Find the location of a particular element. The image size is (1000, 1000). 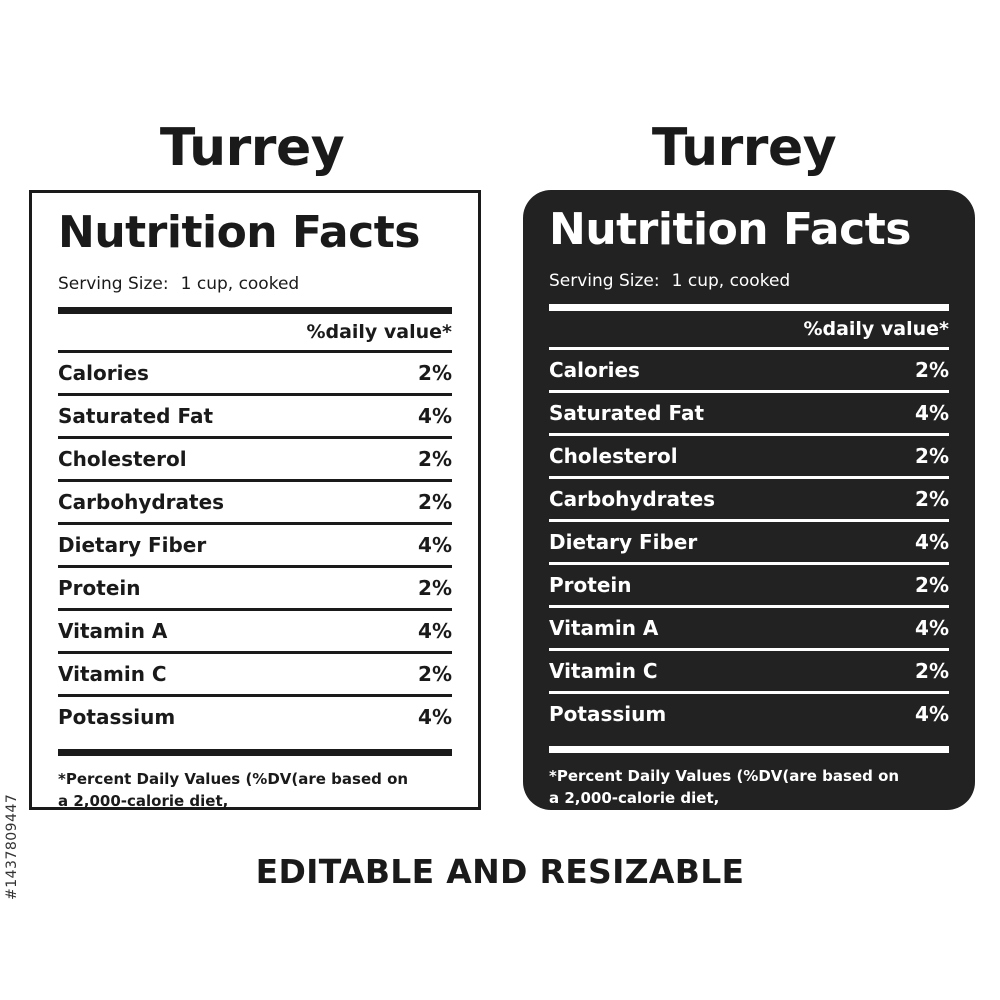

editable-caption: EDITABLE AND RESIZABLE is located at coordinates (500, 871).